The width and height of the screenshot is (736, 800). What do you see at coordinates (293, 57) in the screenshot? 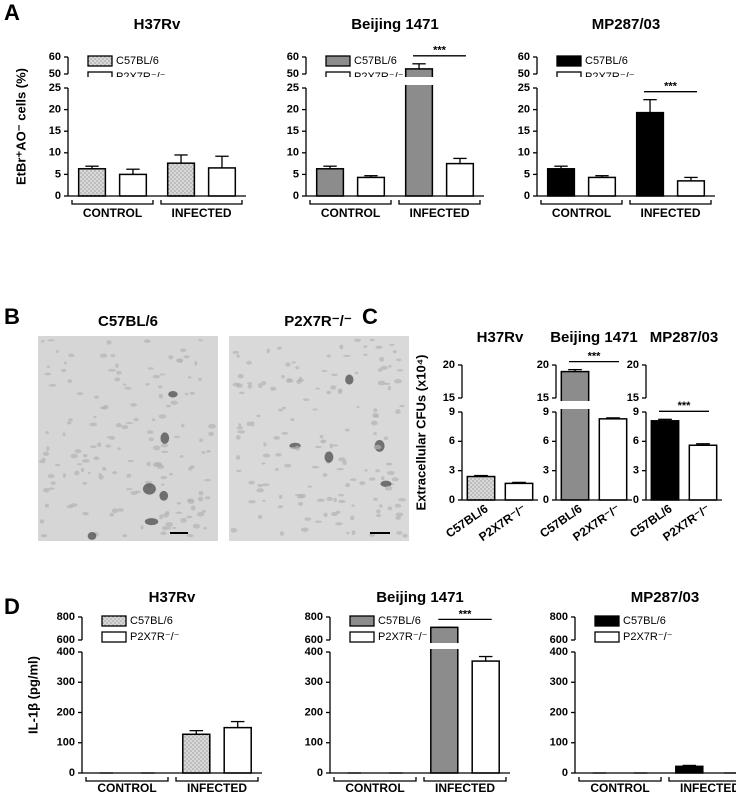
I see `y-tick-label: 60` at bounding box center [293, 57].